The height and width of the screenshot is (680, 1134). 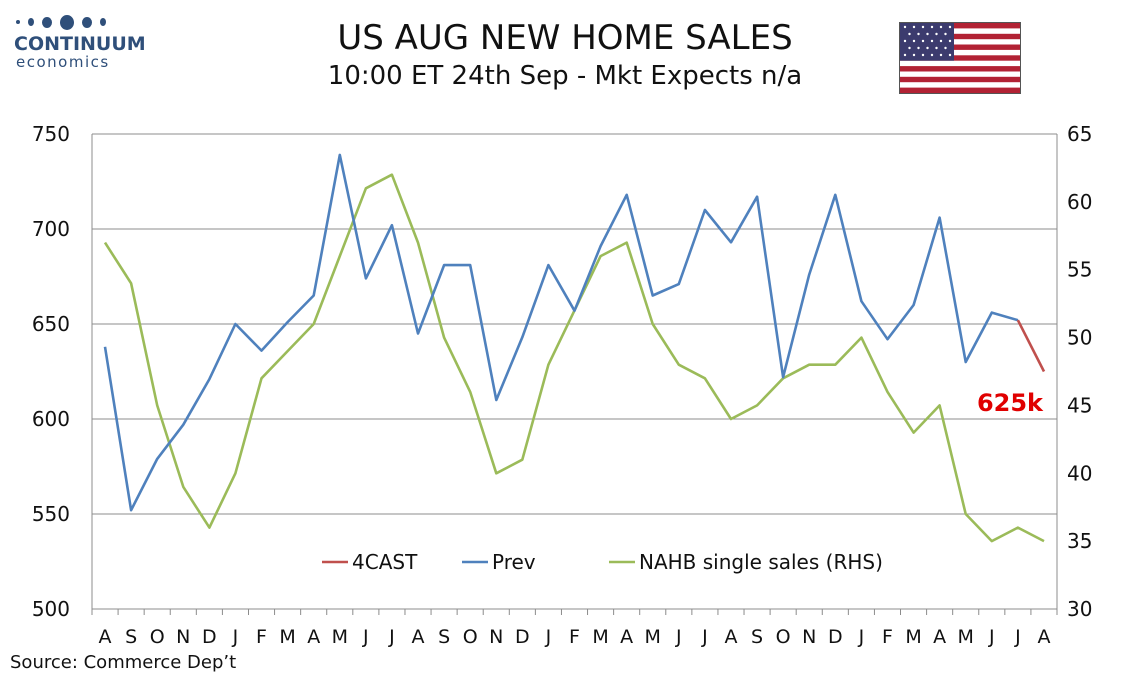 What do you see at coordinates (63, 62) in the screenshot?
I see `logo-subtitle: economics` at bounding box center [63, 62].